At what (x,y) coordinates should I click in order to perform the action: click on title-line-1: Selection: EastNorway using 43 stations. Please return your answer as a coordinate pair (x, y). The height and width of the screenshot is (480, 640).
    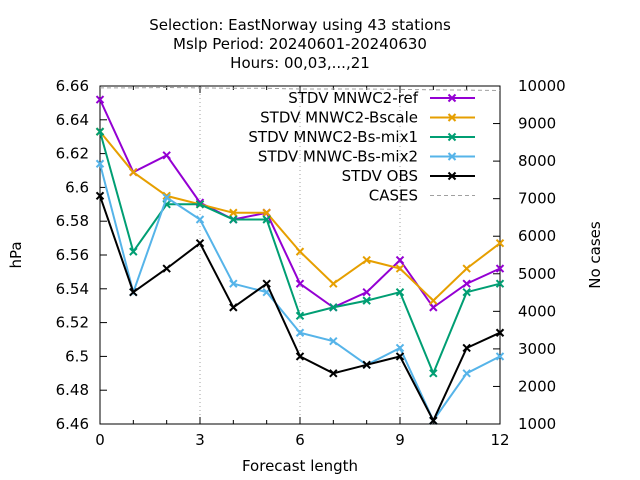
    Looking at the image, I should click on (300, 25).